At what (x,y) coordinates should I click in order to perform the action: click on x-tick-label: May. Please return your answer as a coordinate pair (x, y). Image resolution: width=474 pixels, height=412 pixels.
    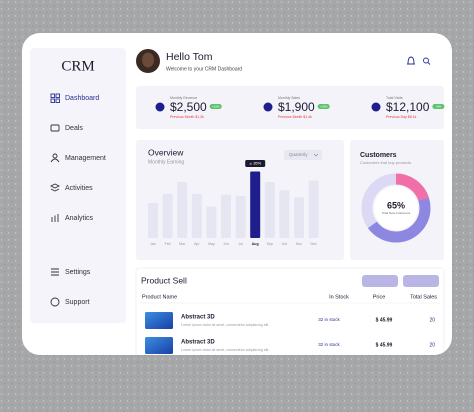
    Looking at the image, I should click on (211, 244).